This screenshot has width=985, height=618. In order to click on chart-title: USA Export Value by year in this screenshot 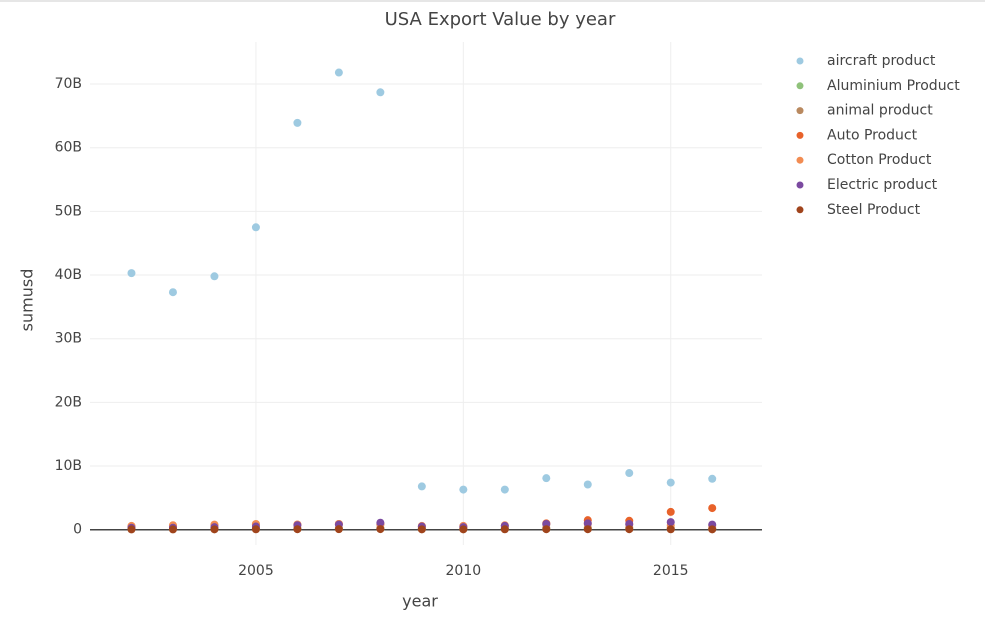, I will do `click(500, 19)`.